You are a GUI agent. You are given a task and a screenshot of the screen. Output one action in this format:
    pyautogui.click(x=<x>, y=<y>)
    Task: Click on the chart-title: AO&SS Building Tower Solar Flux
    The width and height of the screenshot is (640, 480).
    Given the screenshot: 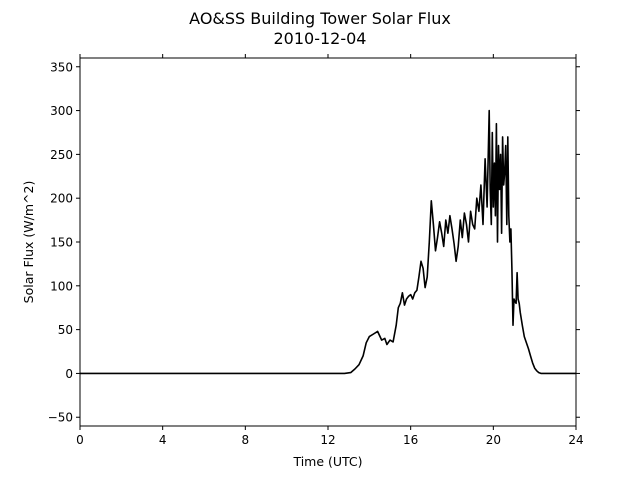 What is the action you would take?
    pyautogui.click(x=320, y=18)
    